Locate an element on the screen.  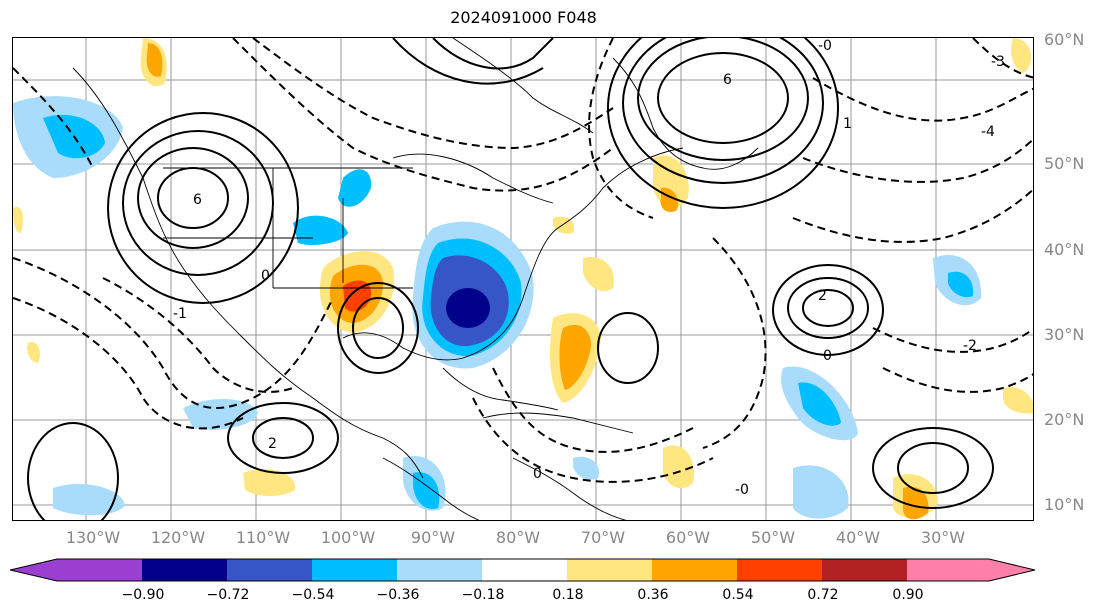
lat-label: 10°N is located at coordinates (1064, 504).